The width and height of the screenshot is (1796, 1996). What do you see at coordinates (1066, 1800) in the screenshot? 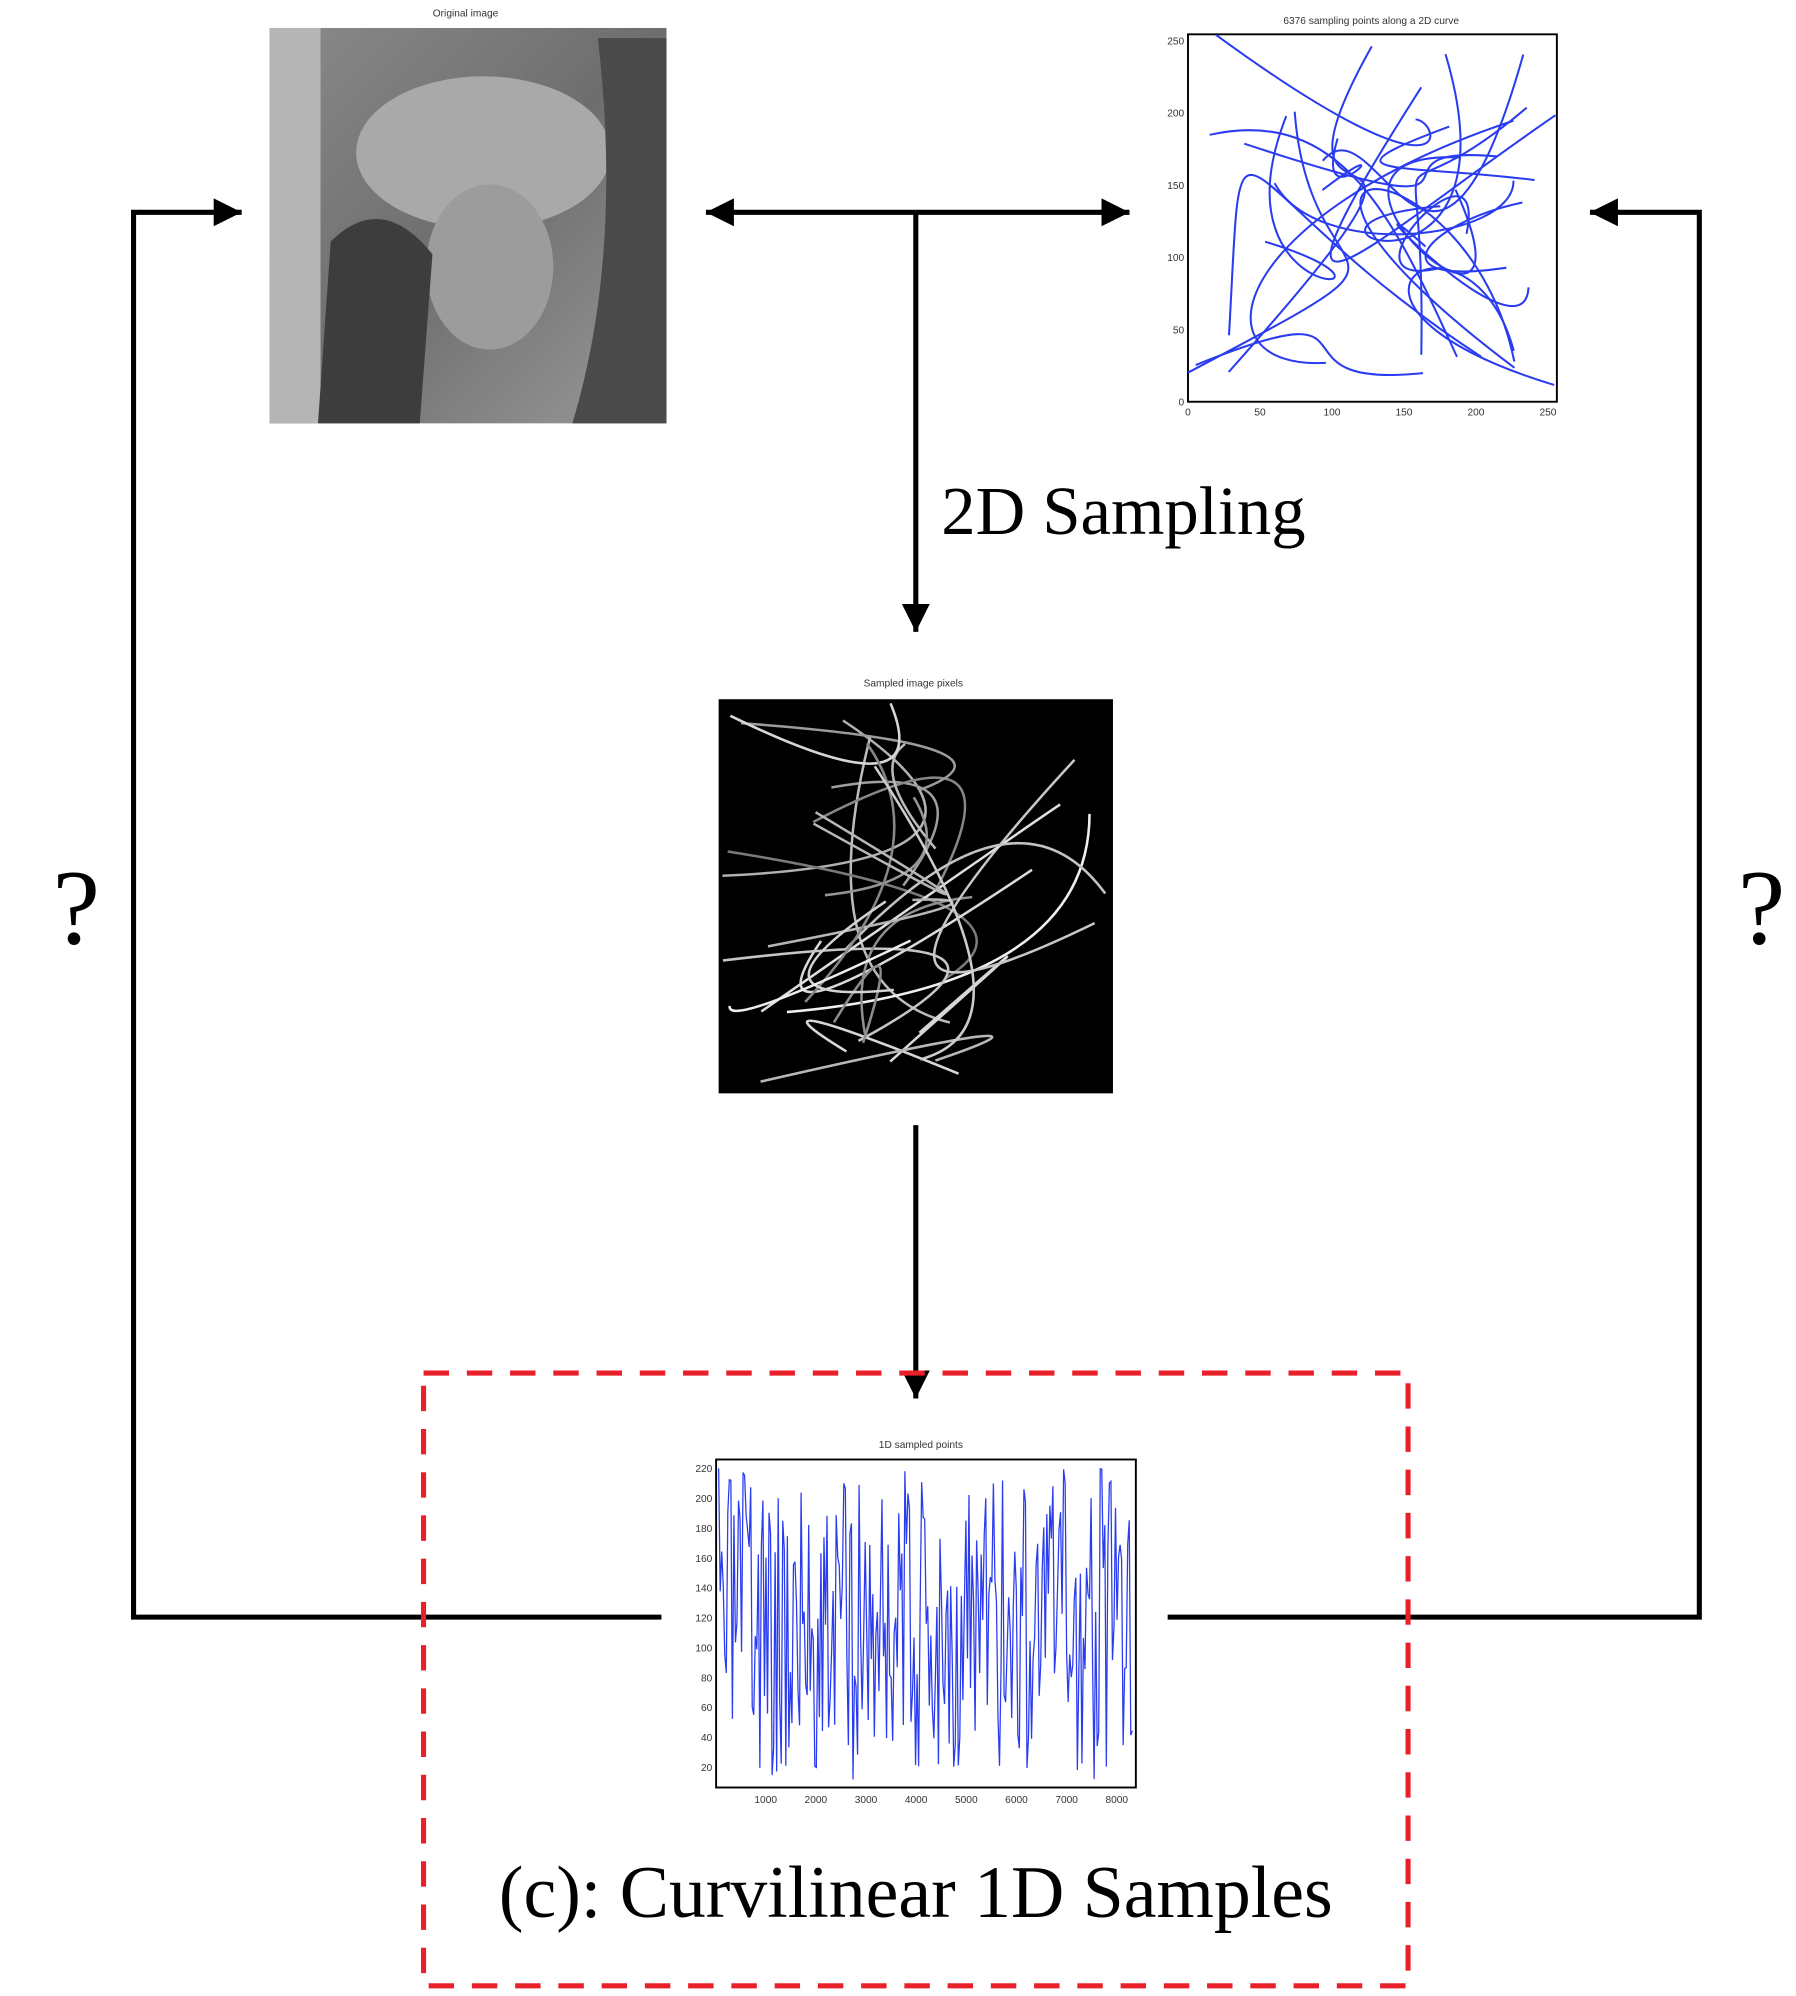
I see `x-tick-label: 7000` at bounding box center [1066, 1800].